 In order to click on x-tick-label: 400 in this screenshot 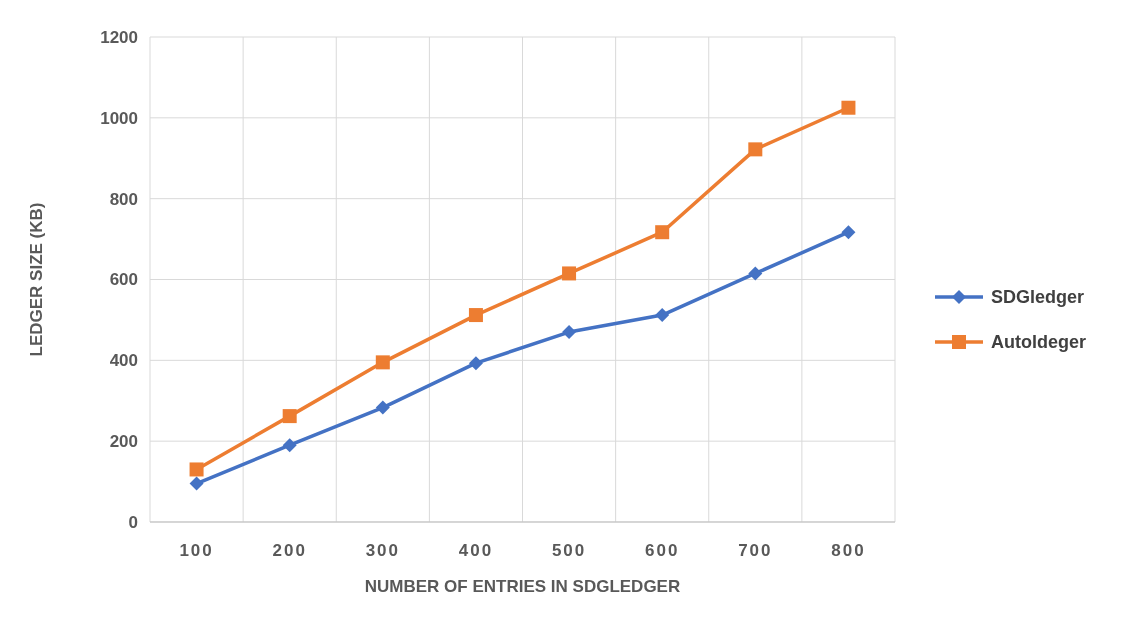, I will do `click(476, 550)`.